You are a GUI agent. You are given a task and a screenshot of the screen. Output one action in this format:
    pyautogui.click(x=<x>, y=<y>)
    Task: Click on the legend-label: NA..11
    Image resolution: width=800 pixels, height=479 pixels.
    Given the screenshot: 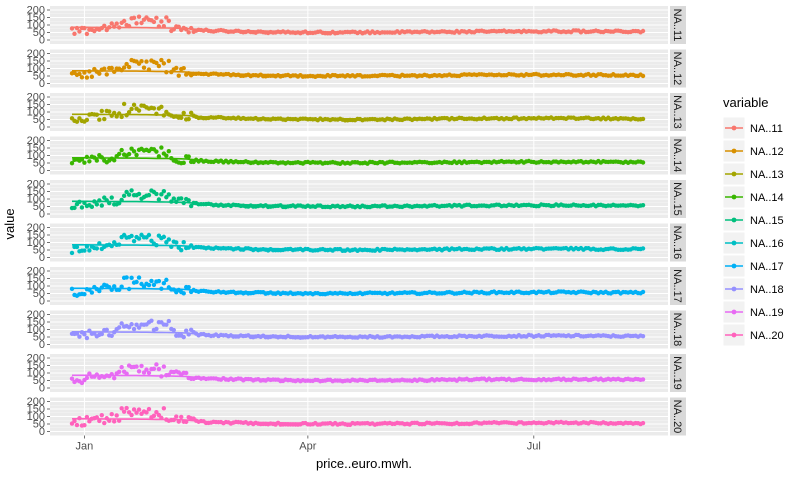 What is the action you would take?
    pyautogui.click(x=766, y=129)
    